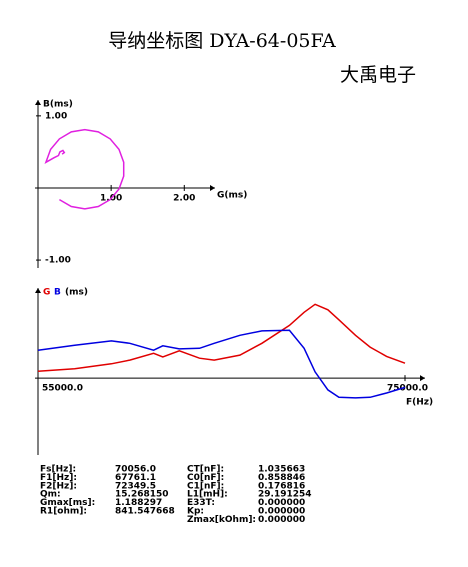 Image resolution: width=468 pixels, height=567 pixels. What do you see at coordinates (407, 389) in the screenshot?
I see `x-tick-label: 75000.0` at bounding box center [407, 389].